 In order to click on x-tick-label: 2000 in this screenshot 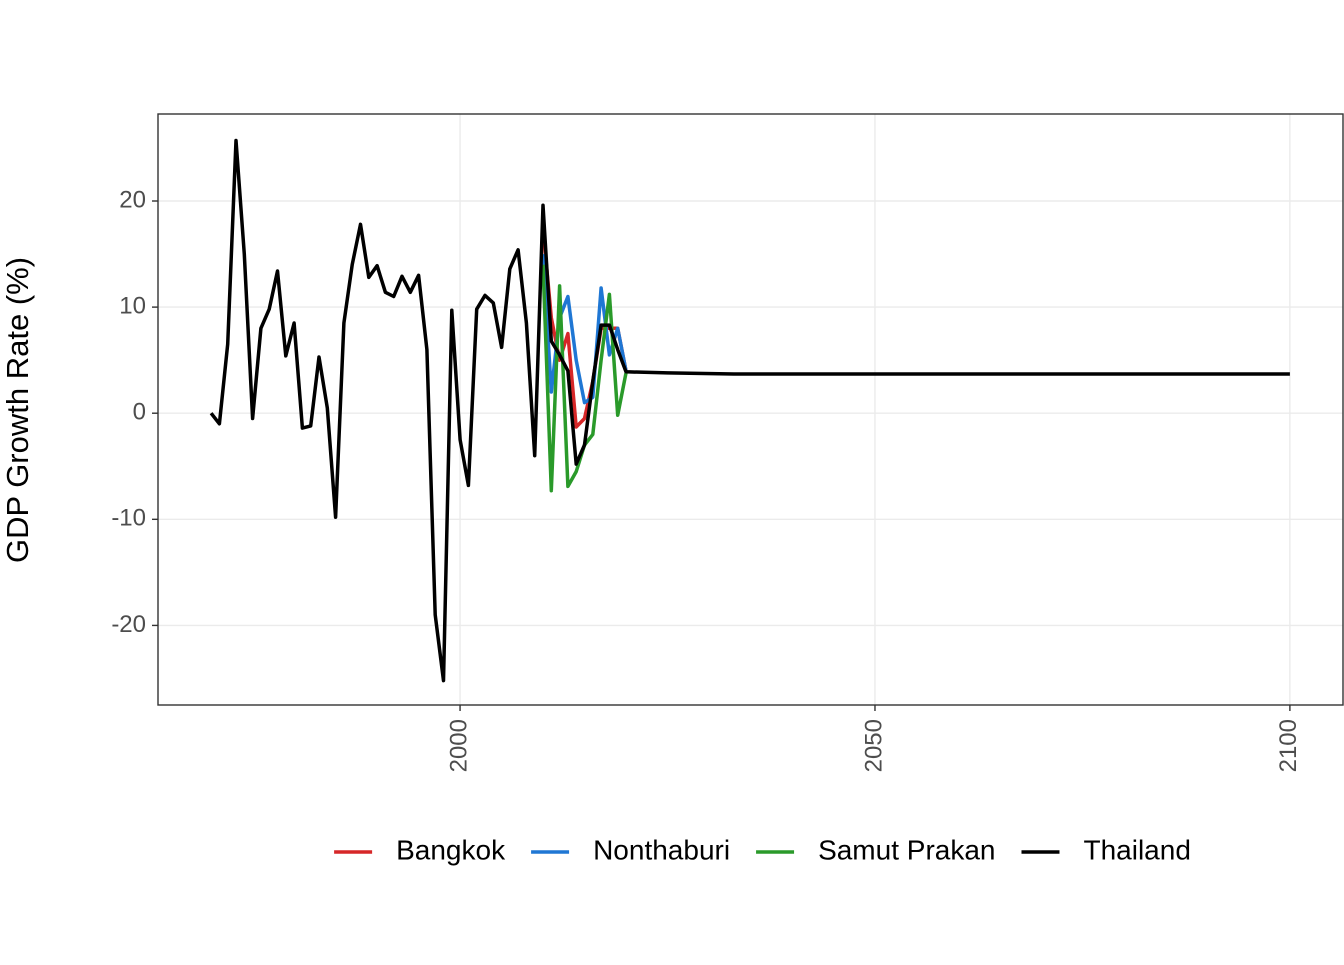, I will do `click(458, 745)`.